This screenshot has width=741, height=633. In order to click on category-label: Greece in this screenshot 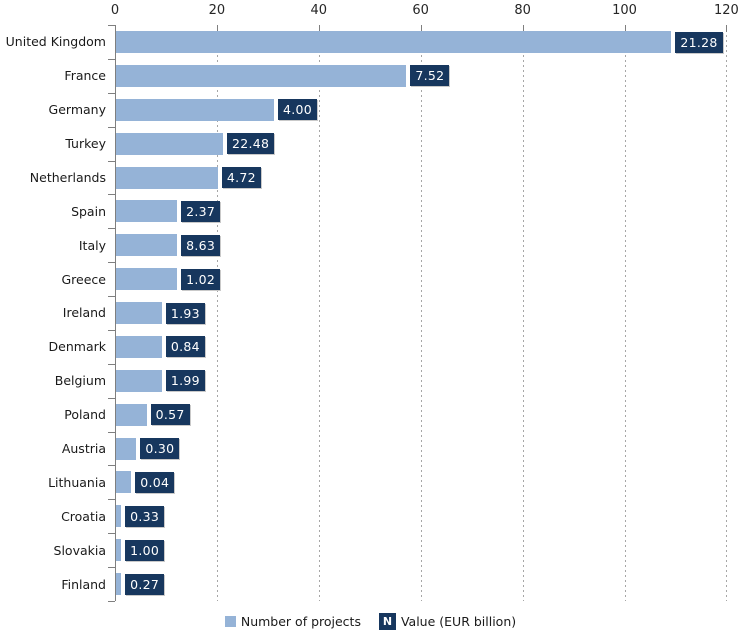, I will do `click(84, 279)`.